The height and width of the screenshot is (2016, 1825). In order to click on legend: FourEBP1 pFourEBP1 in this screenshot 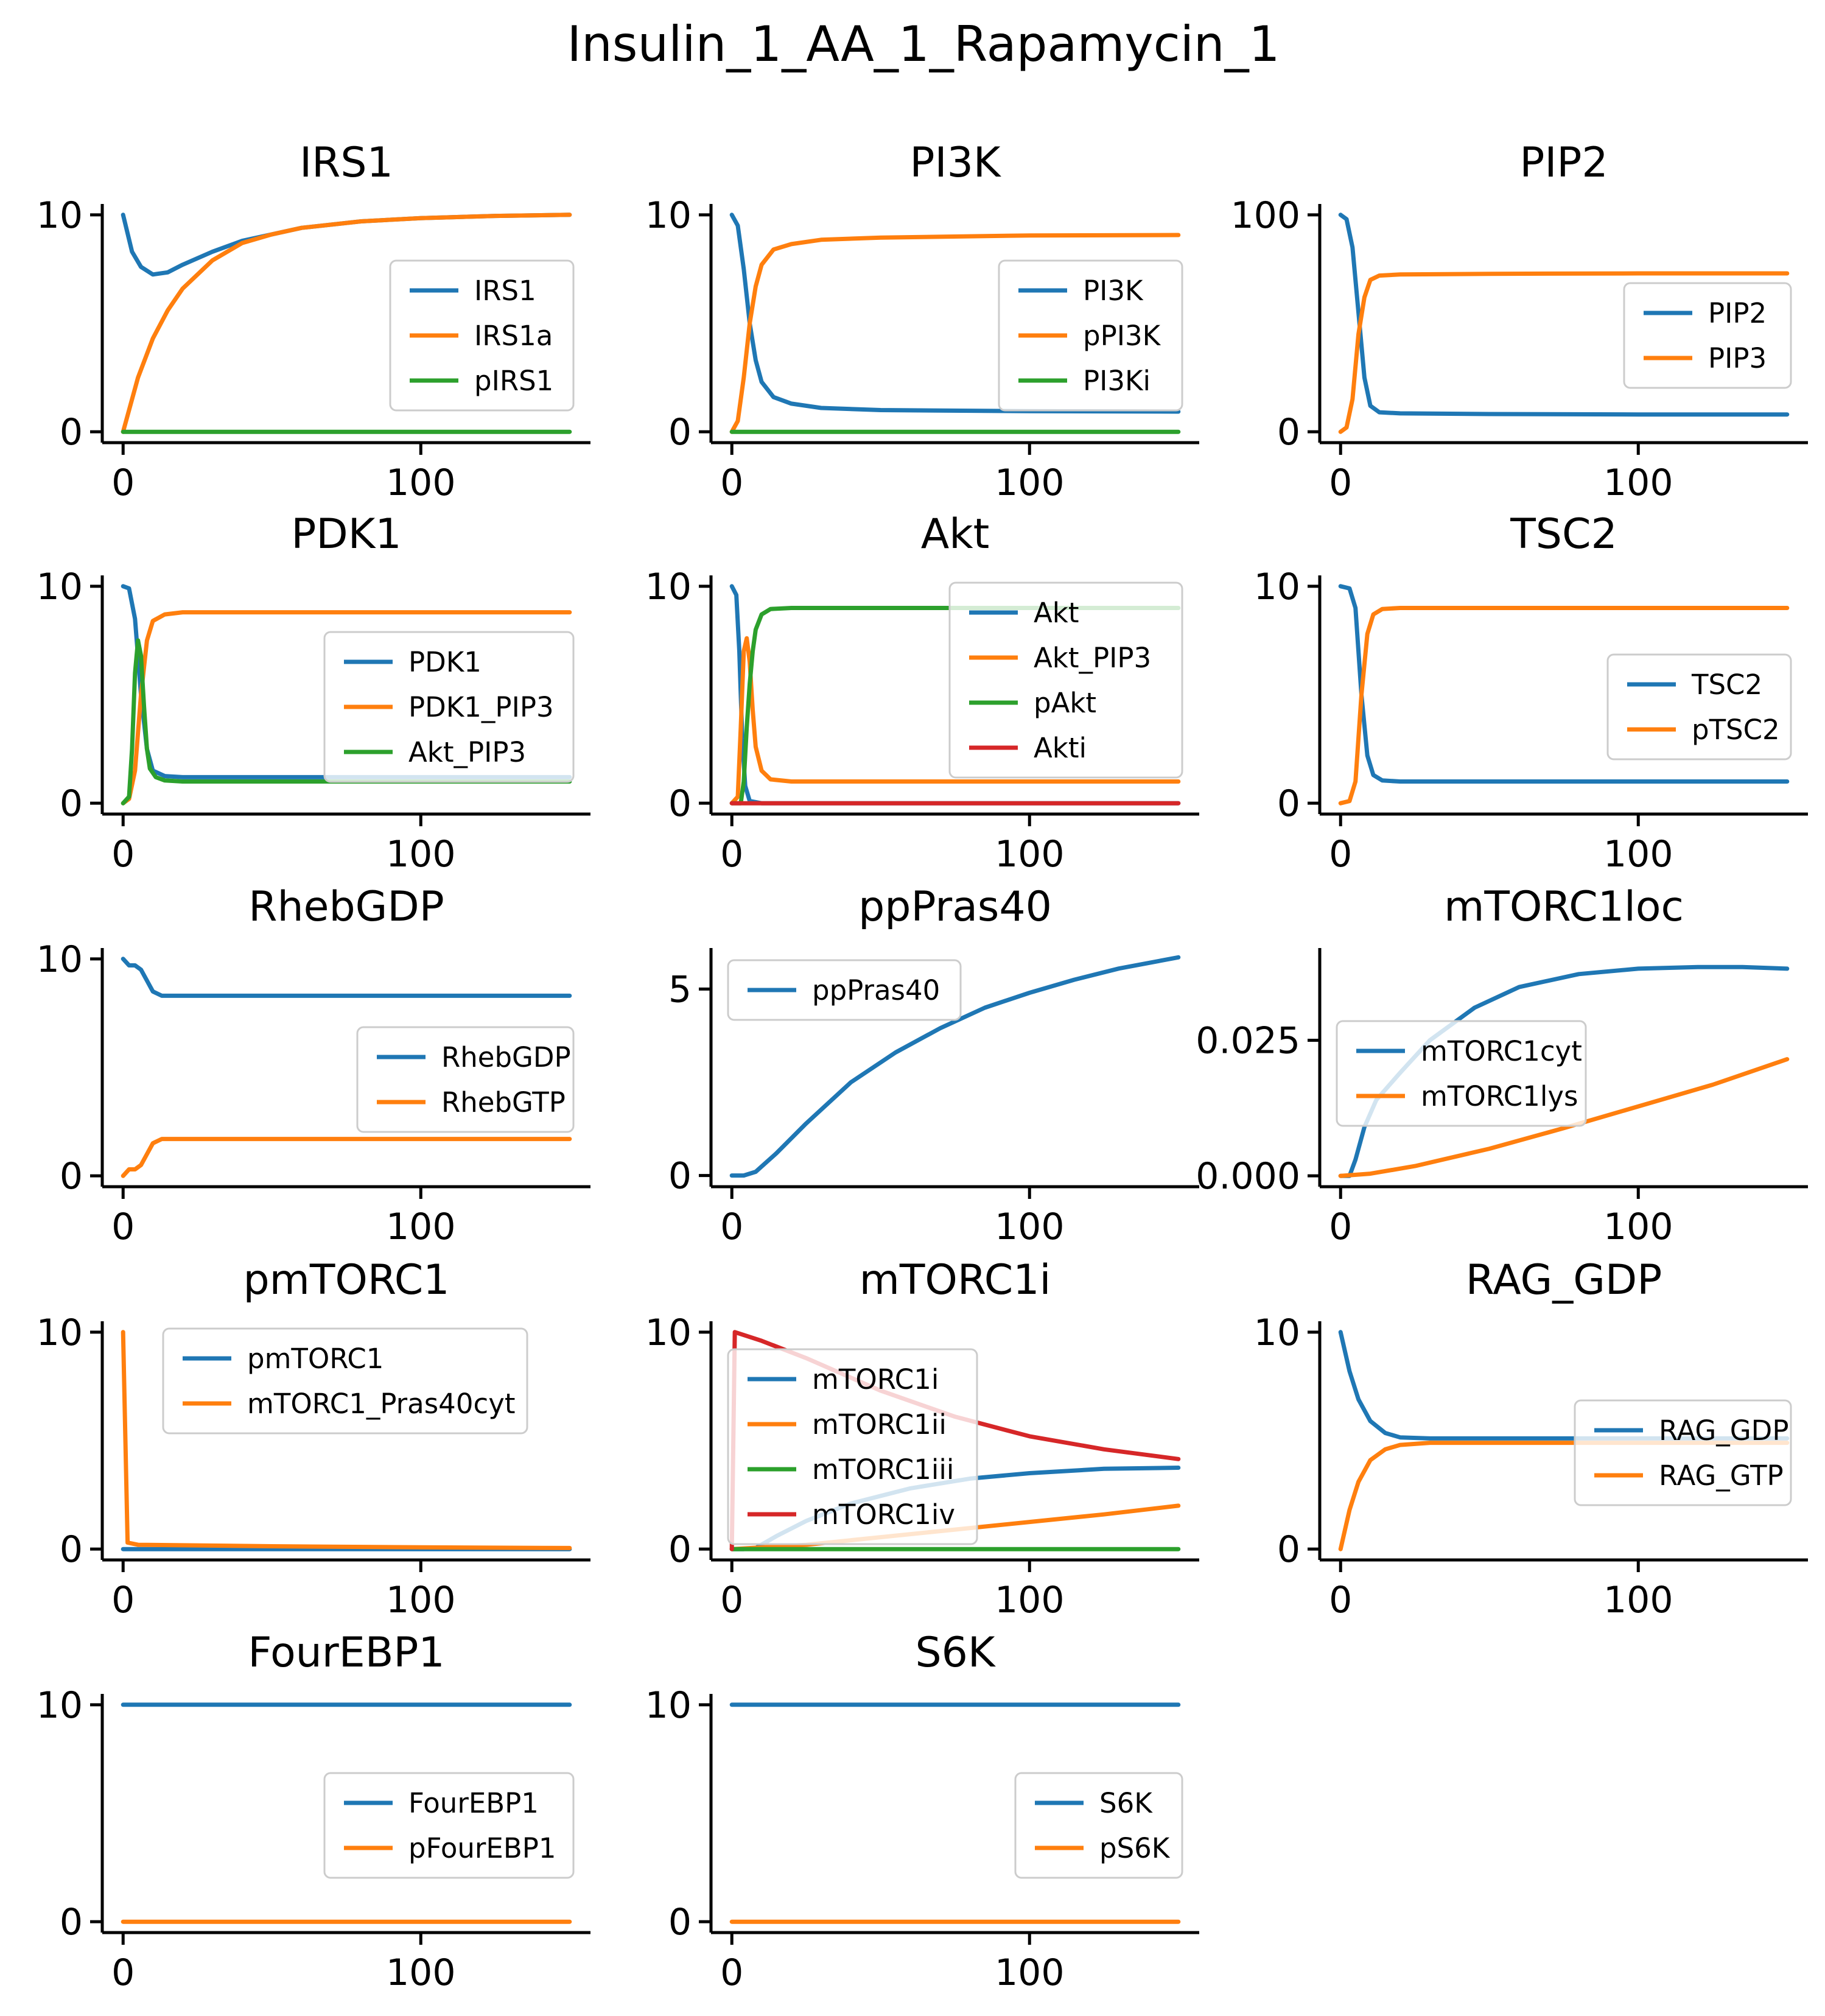, I will do `click(449, 1826)`.